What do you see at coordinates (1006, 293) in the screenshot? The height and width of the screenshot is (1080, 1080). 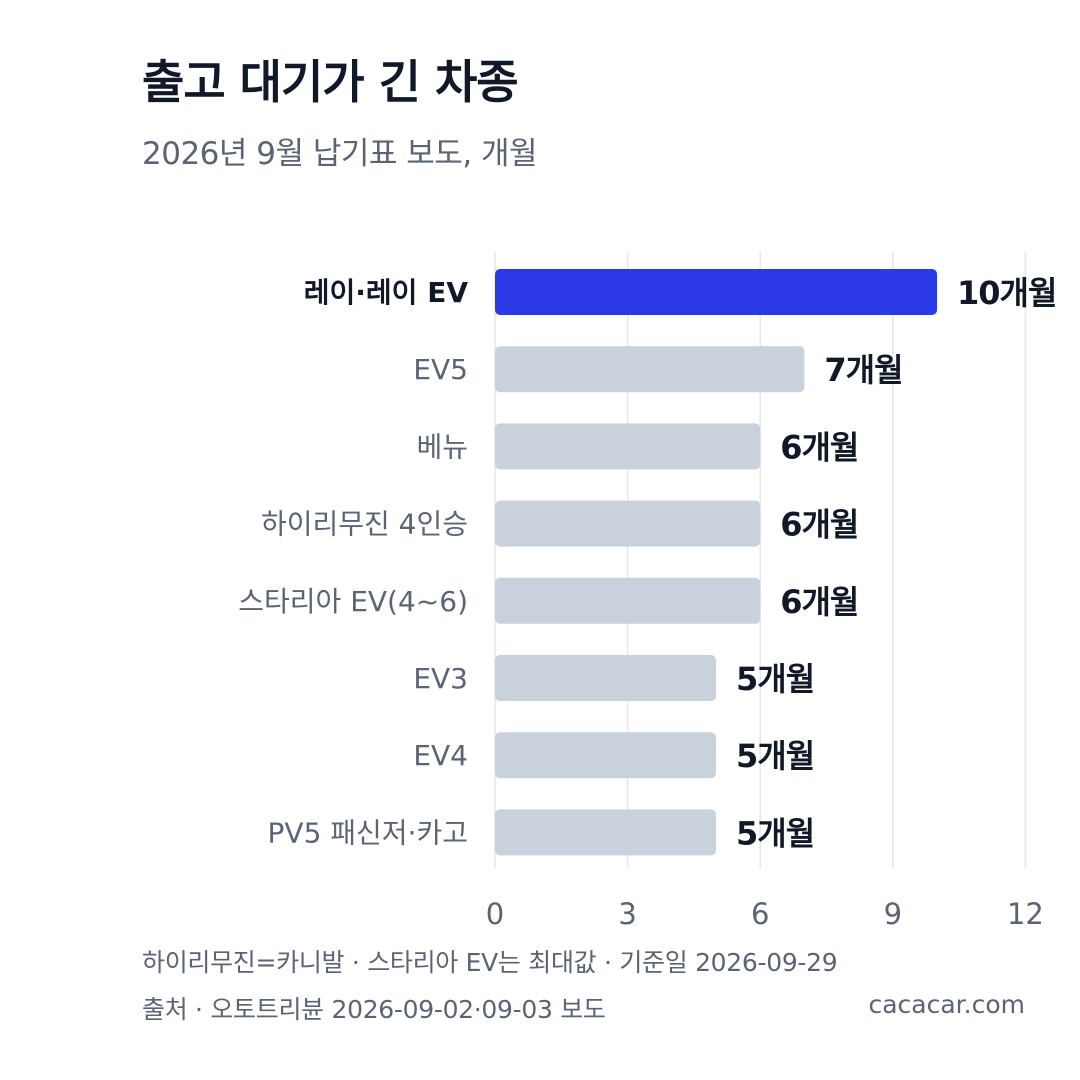 I see `value-label: 10개월` at bounding box center [1006, 293].